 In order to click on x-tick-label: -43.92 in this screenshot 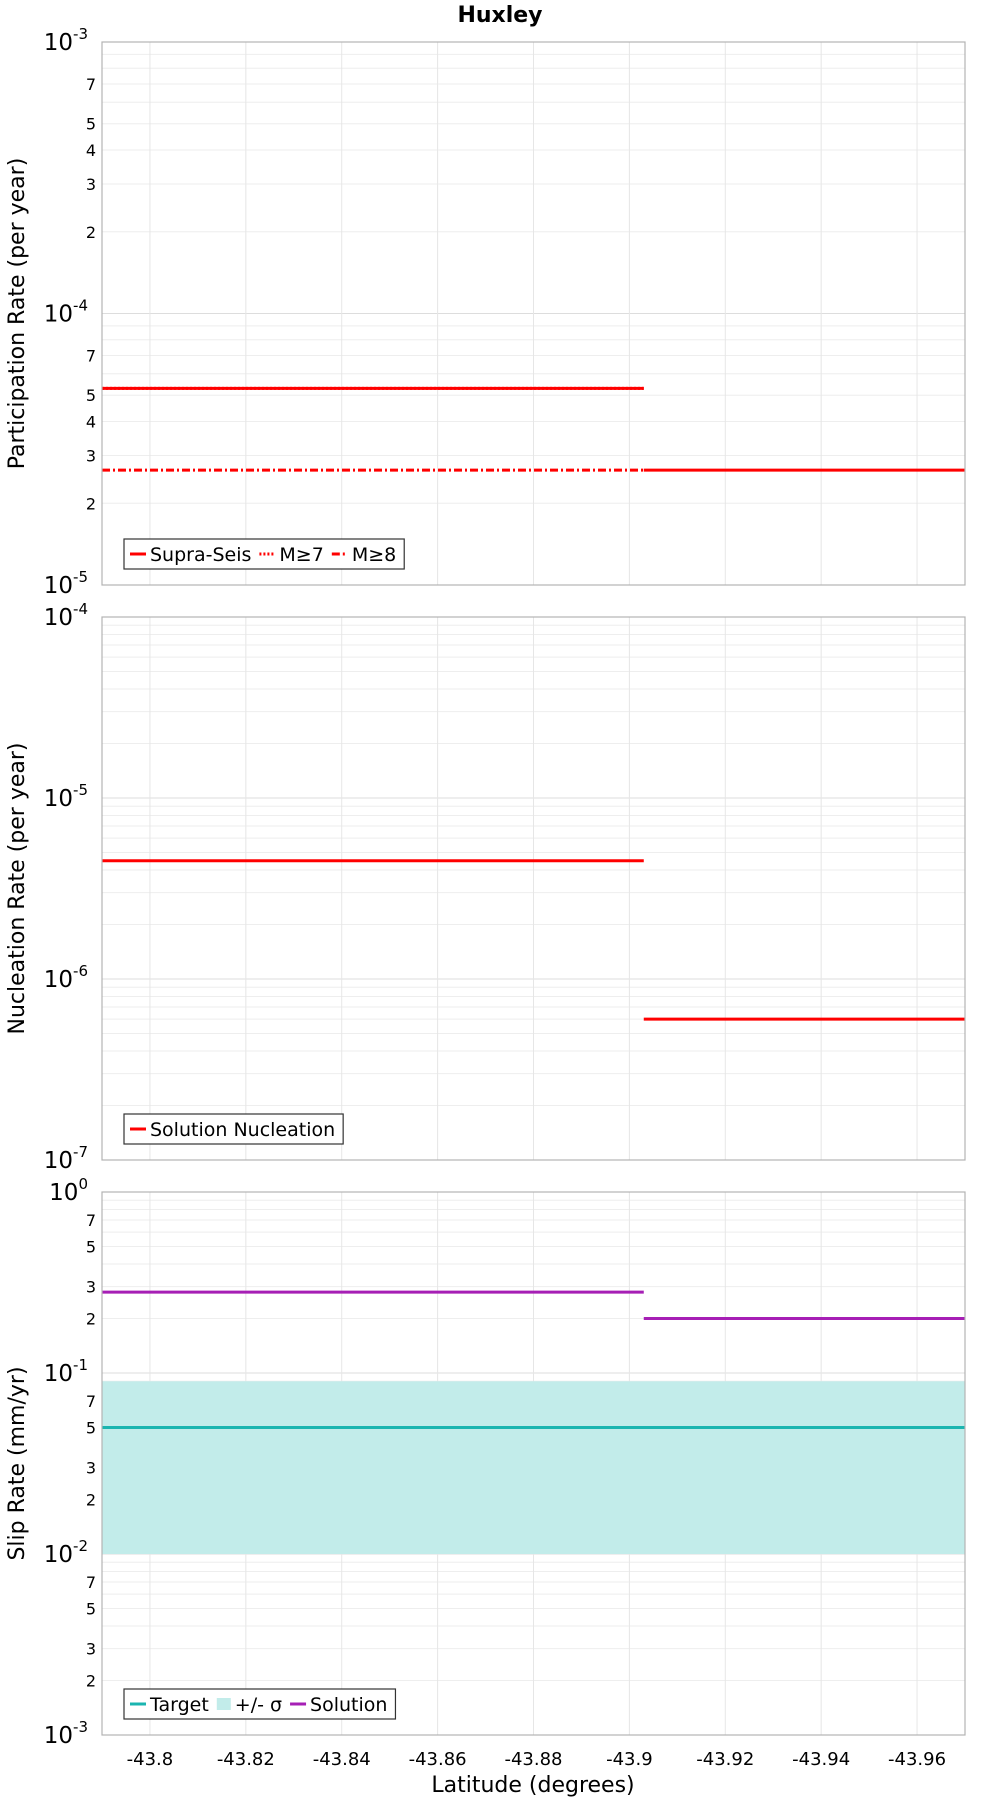, I will do `click(725, 1759)`.